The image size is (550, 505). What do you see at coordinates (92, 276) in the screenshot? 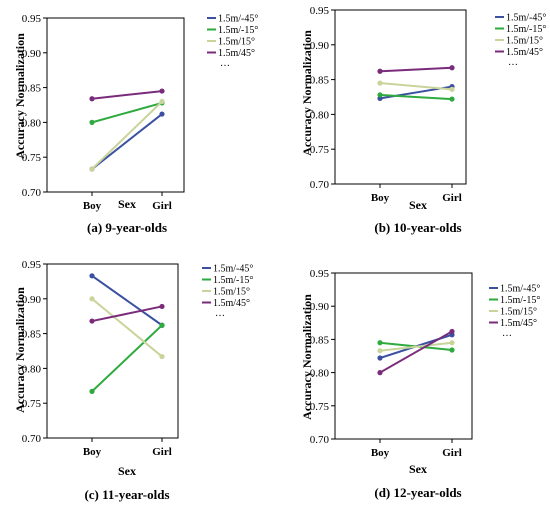
I see `data-point-1-boy` at bounding box center [92, 276].